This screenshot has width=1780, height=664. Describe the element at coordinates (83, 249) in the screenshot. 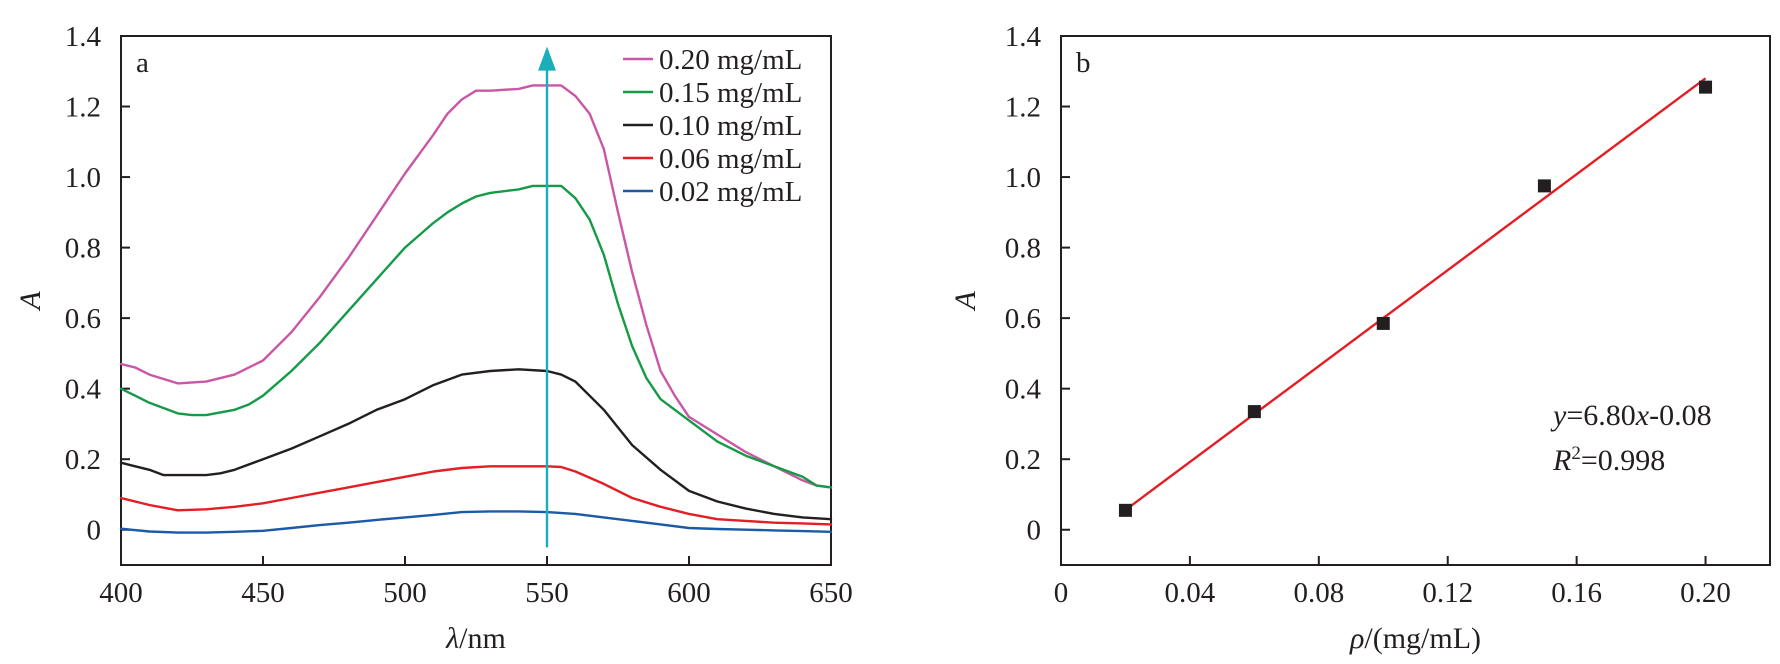

I see `panel-a-y-tick-label: 0.8` at that location.